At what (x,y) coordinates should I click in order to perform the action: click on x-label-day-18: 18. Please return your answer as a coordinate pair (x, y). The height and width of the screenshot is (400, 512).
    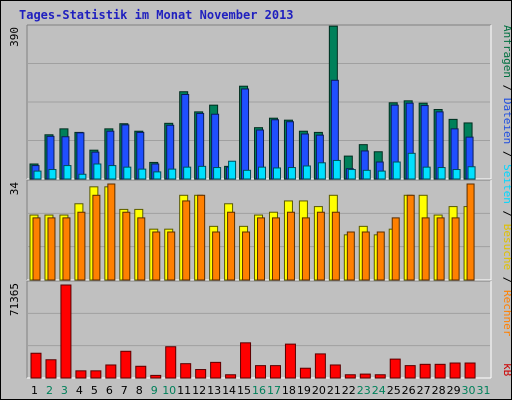
    Looking at the image, I should click on (289, 390).